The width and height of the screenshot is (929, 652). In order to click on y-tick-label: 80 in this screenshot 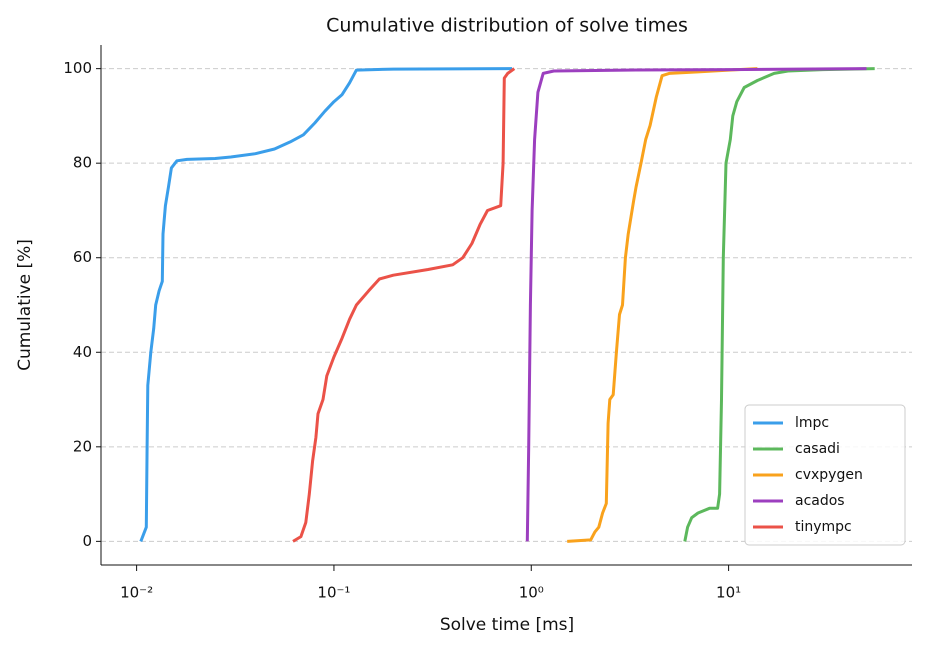, I will do `click(82, 163)`.